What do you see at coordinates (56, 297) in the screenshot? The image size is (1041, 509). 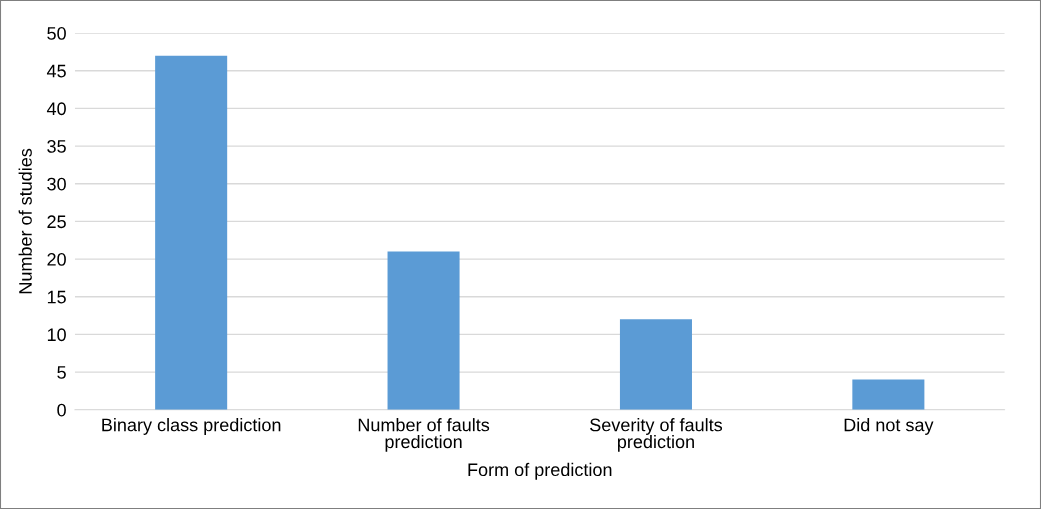 I see `y-tick-label: 15` at bounding box center [56, 297].